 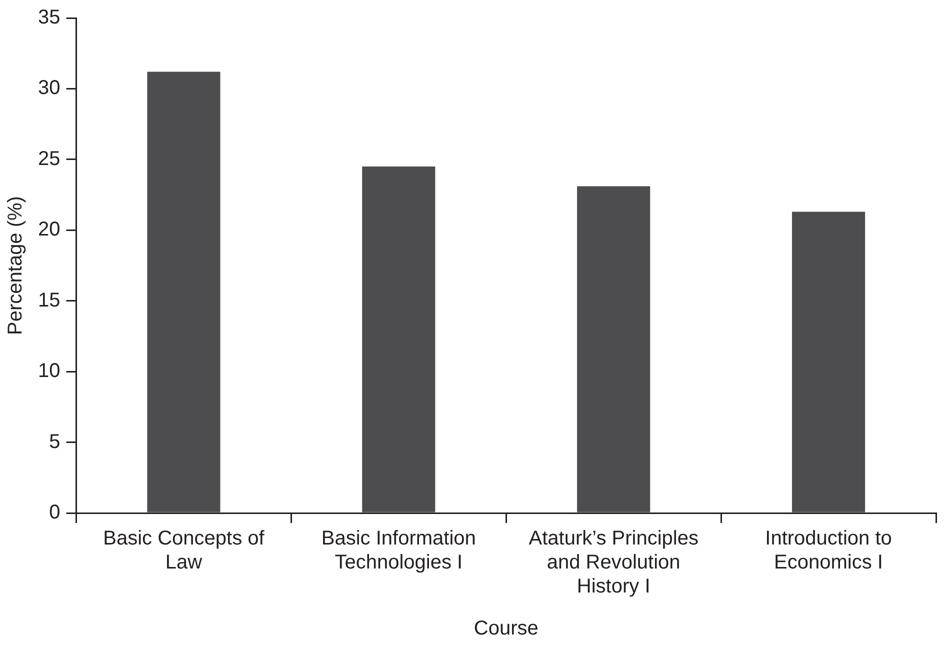 I want to click on y-tick-label: 5, so click(x=54, y=441).